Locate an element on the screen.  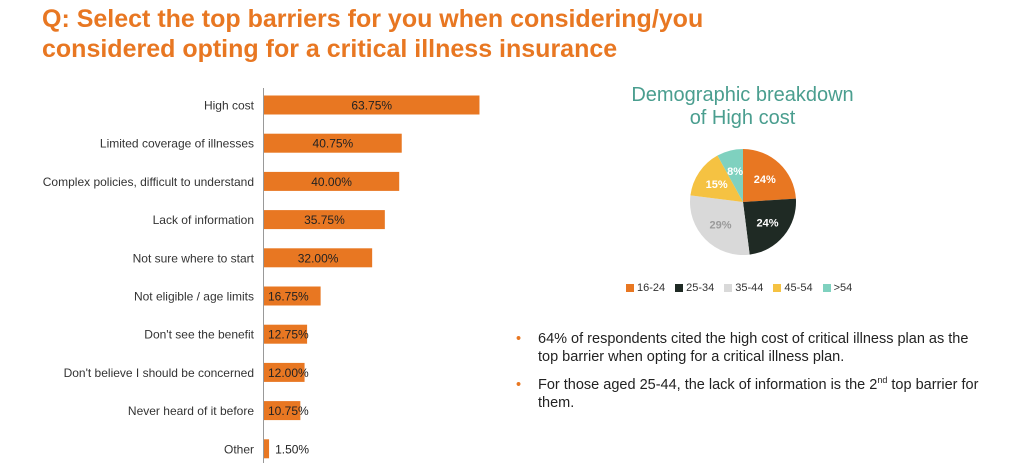
category-label: Not eligible / age limits is located at coordinates (194, 297).